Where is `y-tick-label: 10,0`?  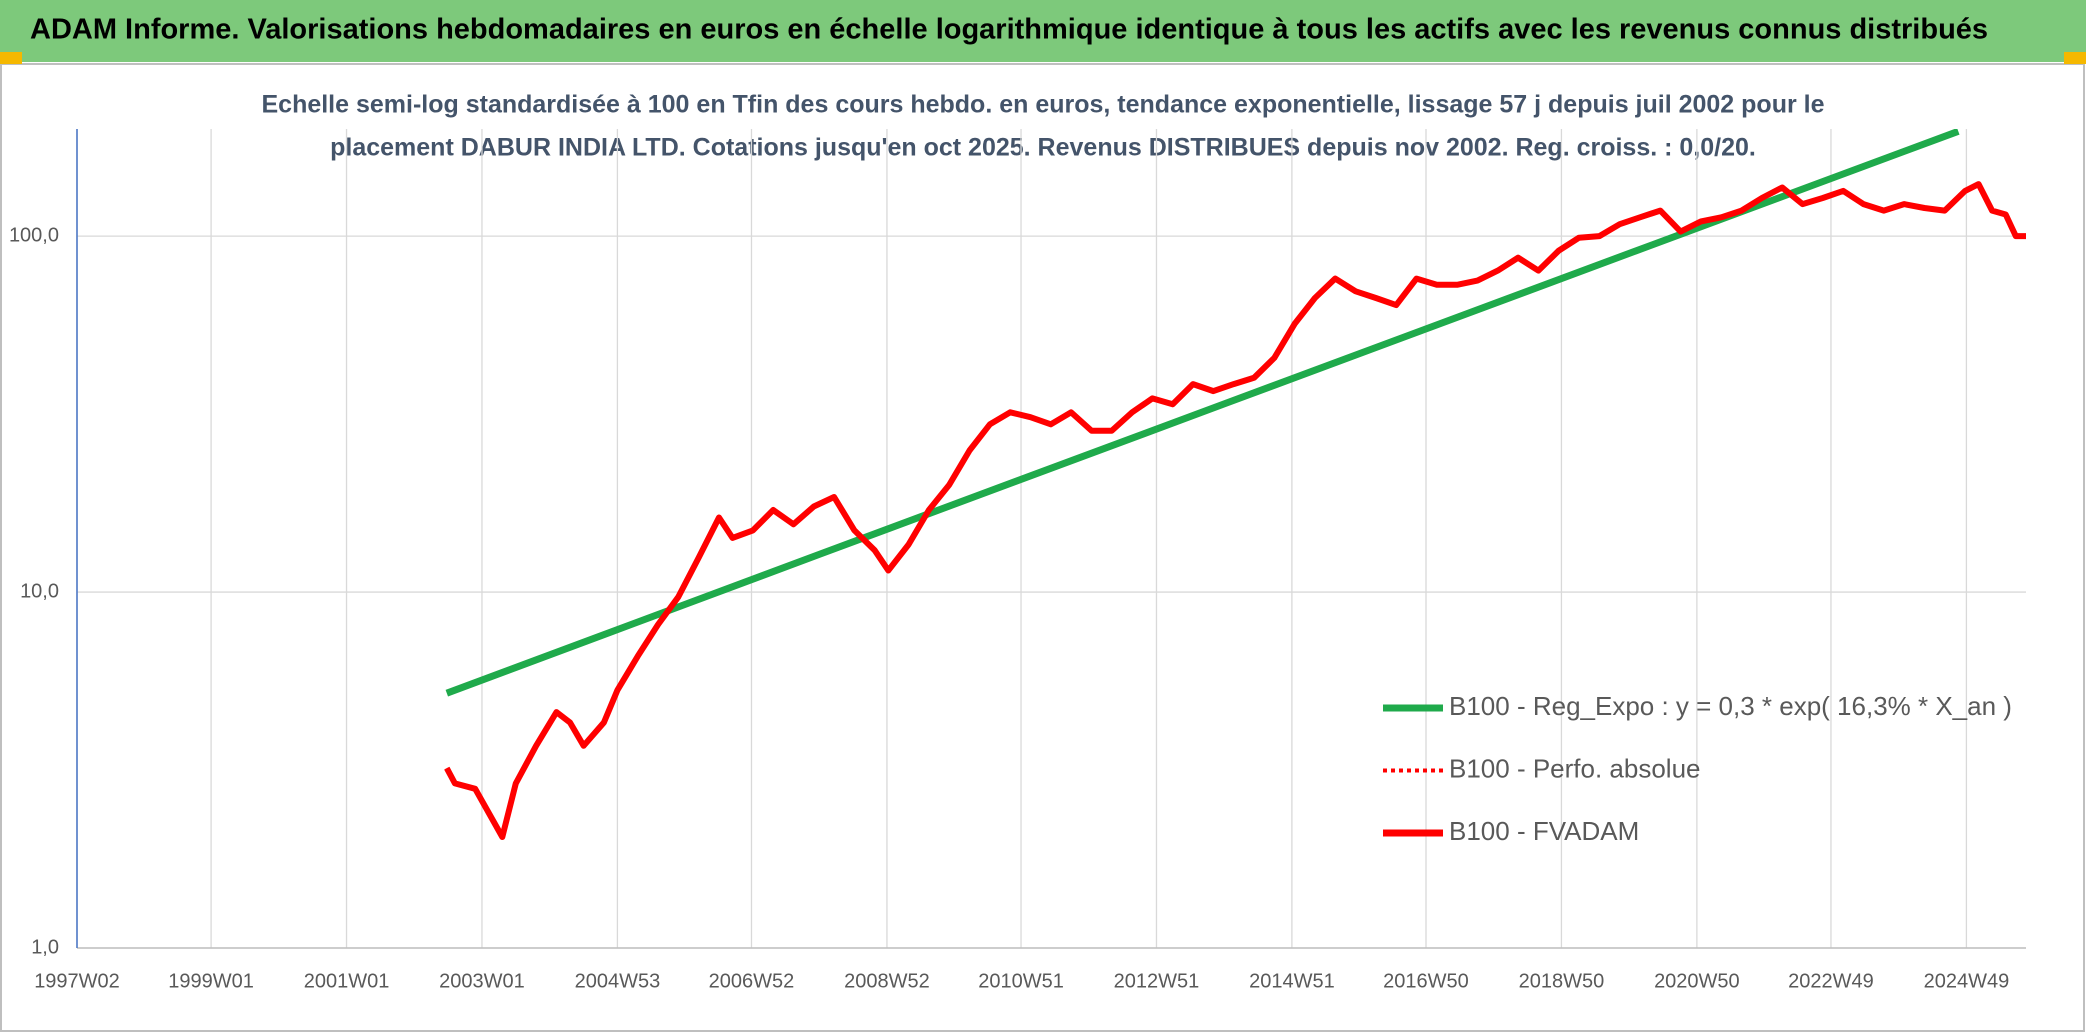 y-tick-label: 10,0 is located at coordinates (39, 591).